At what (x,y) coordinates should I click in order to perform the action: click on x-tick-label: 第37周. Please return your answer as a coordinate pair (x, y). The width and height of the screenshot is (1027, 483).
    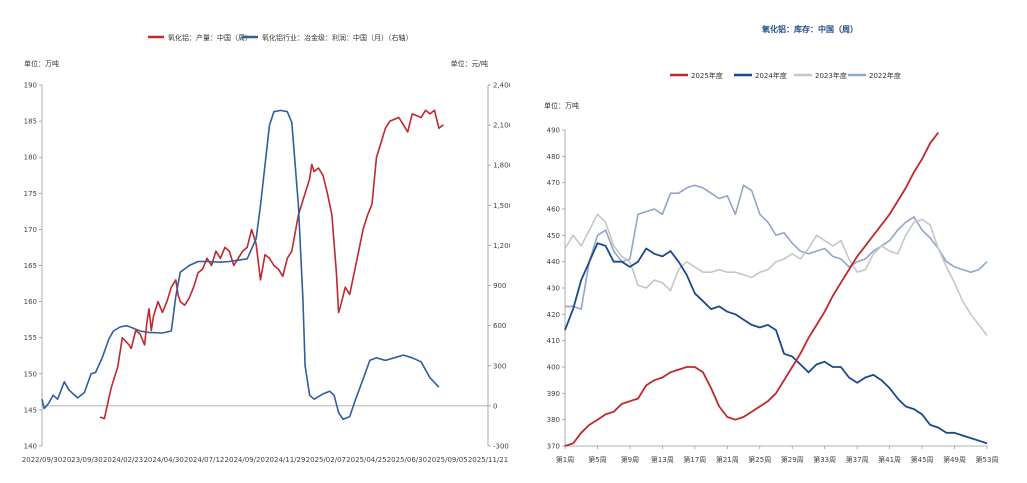
    Looking at the image, I should click on (857, 459).